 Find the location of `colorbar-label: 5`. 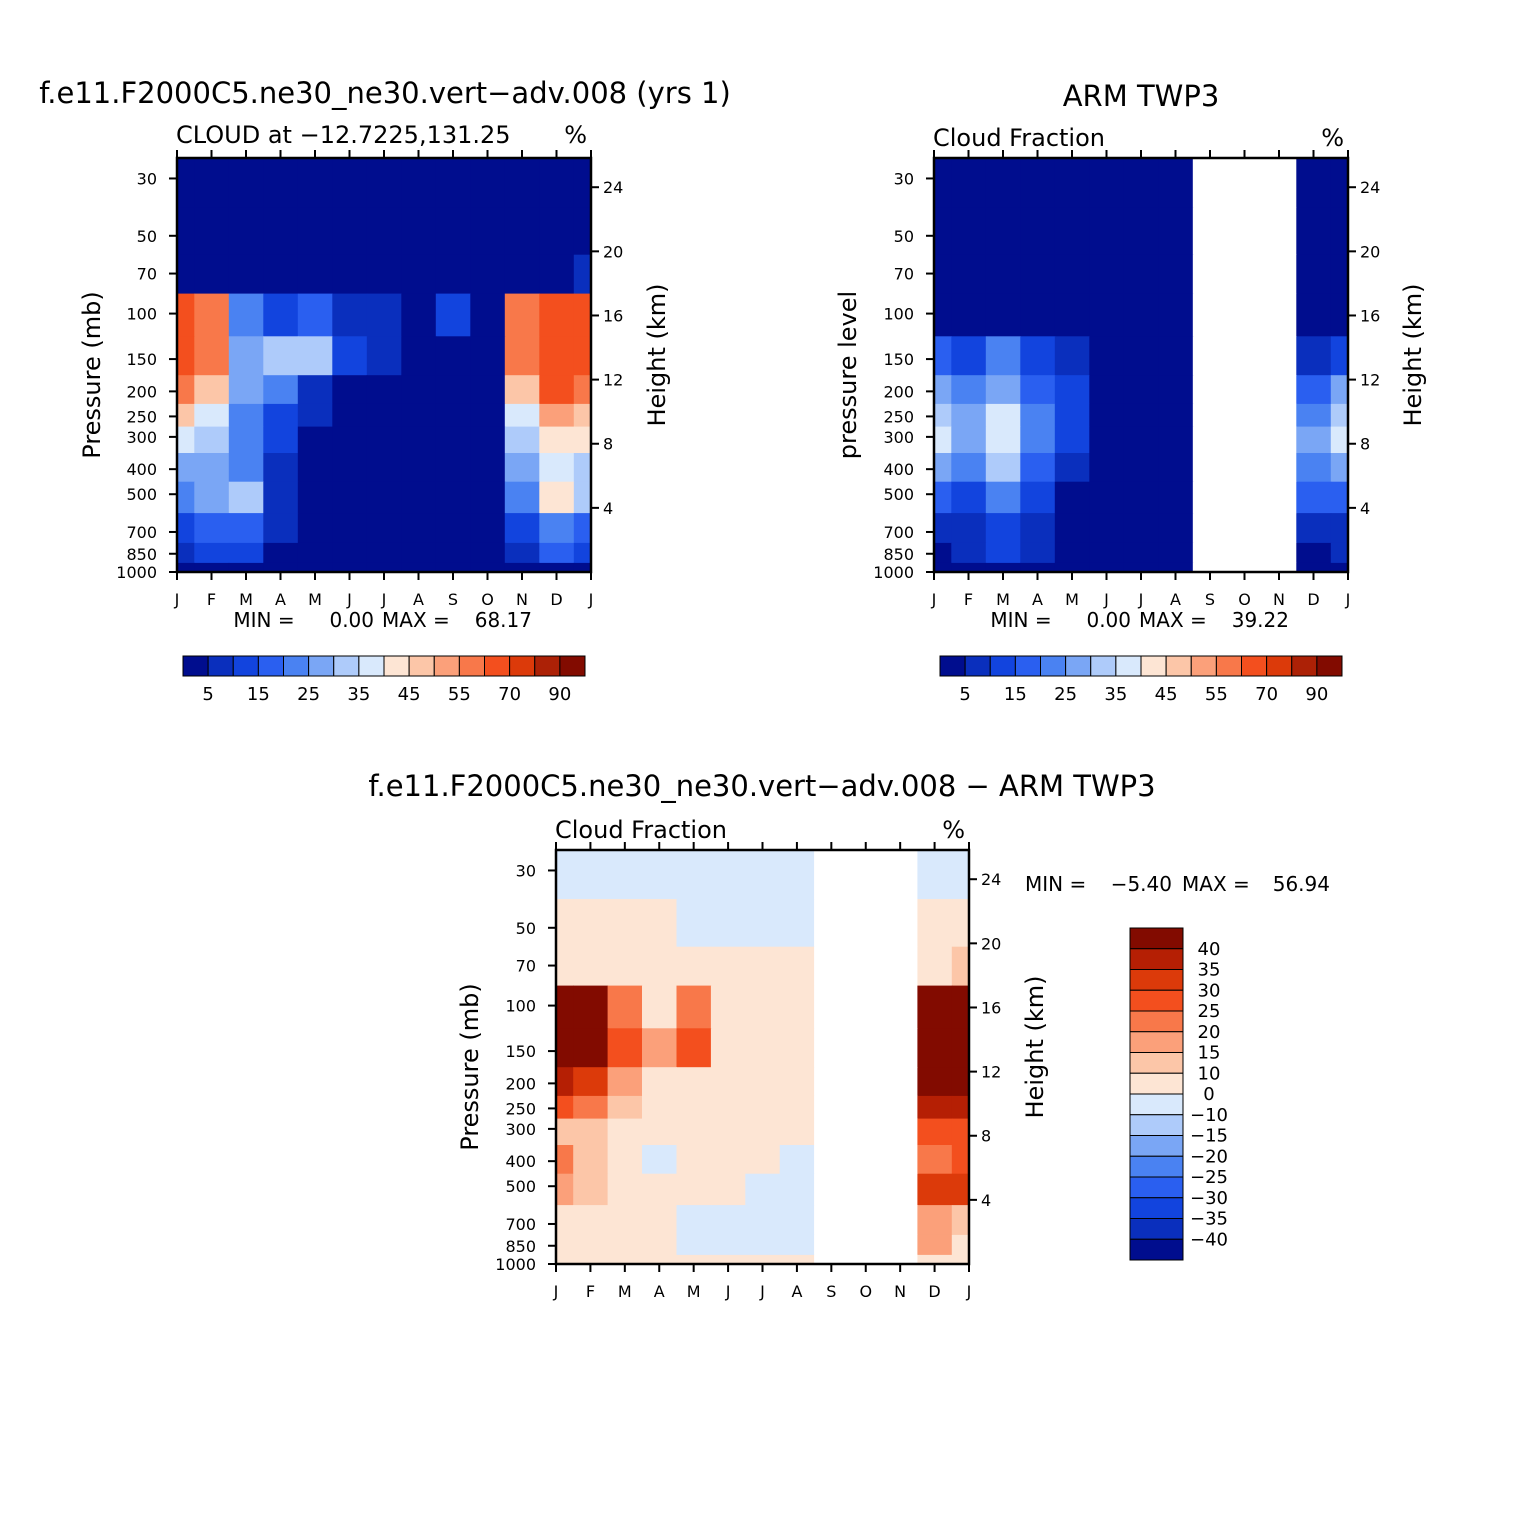

colorbar-label: 5 is located at coordinates (207, 694).